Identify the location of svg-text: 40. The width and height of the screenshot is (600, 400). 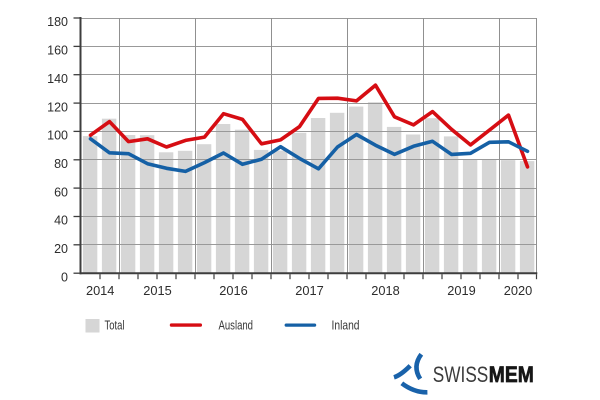
(61, 221).